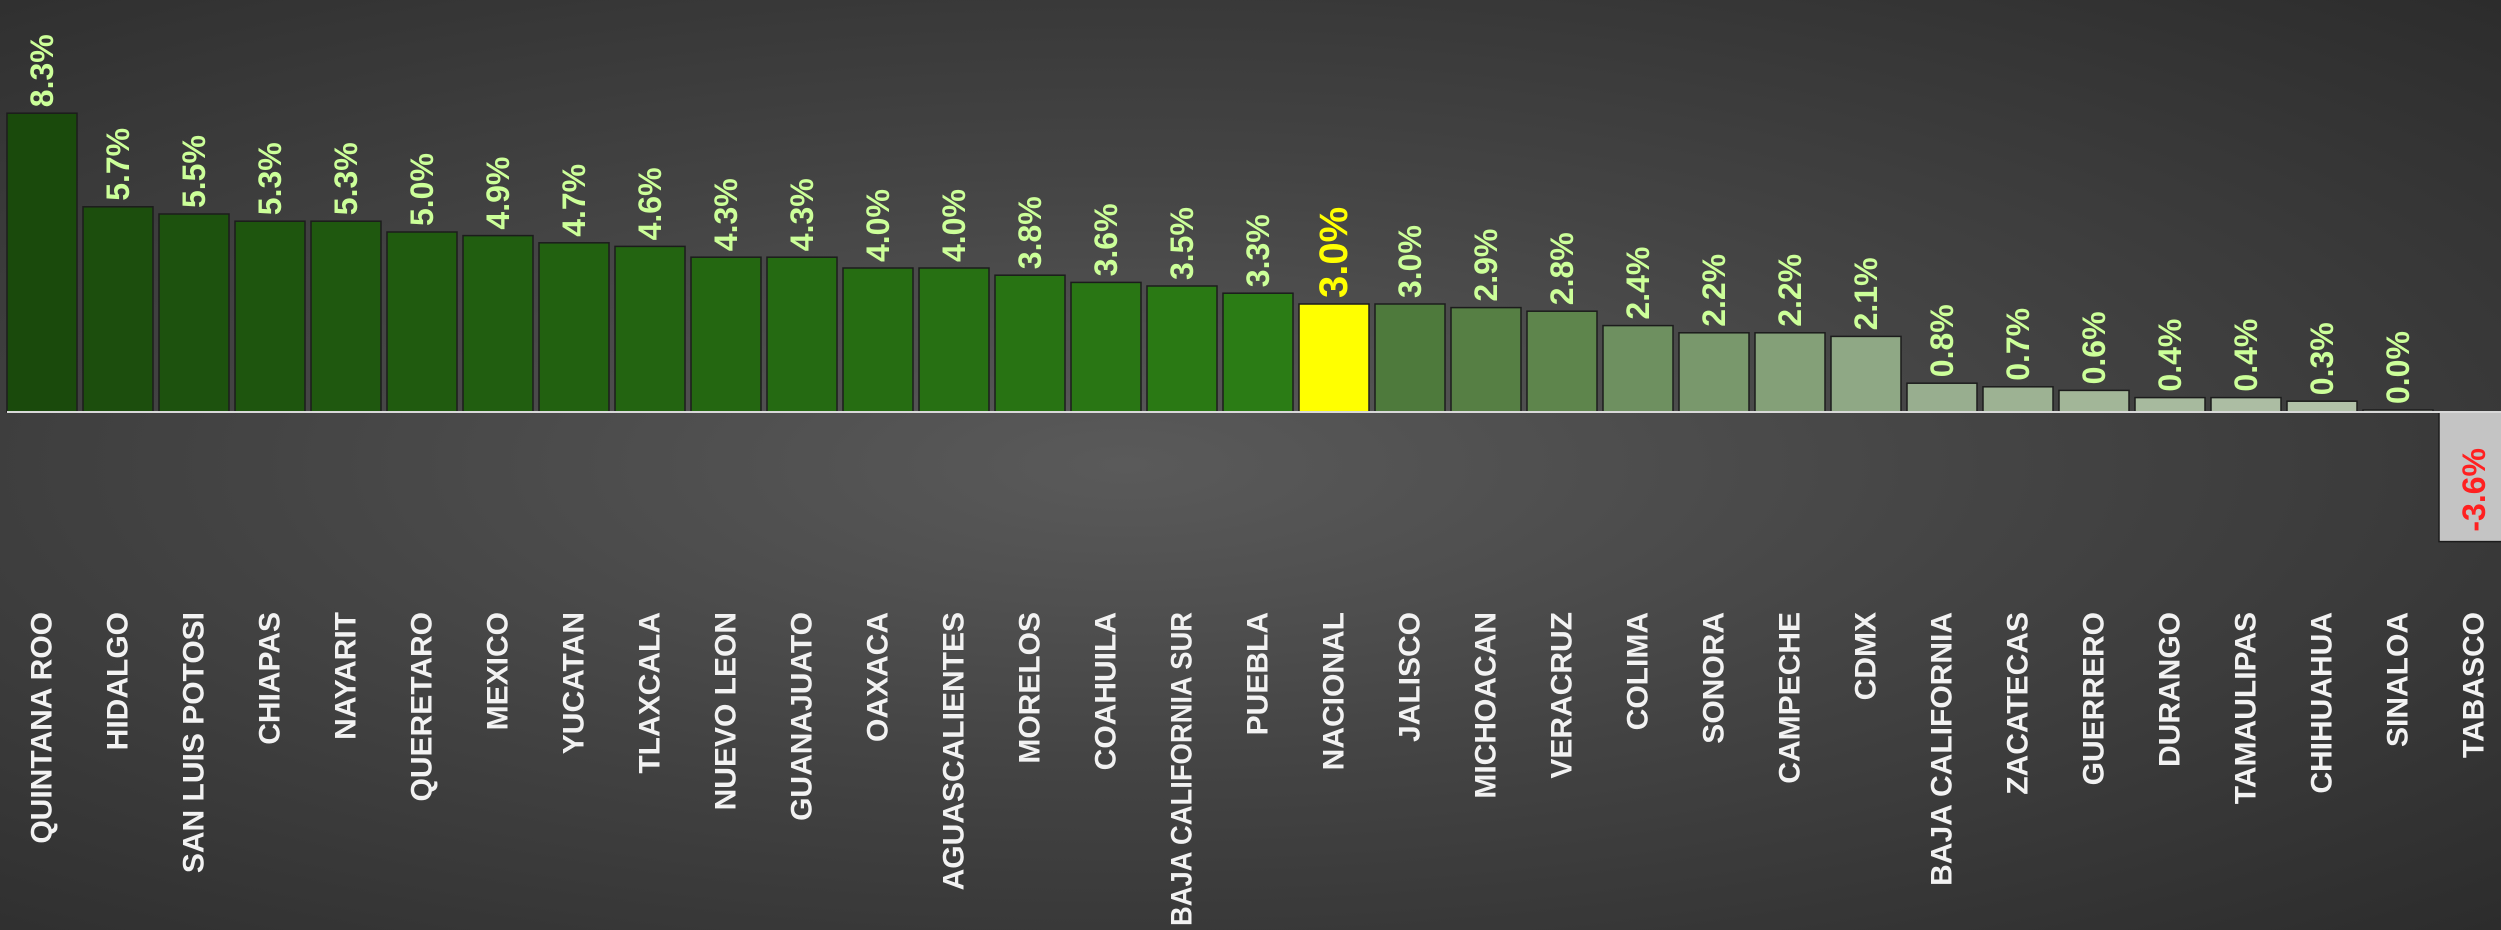  I want to click on value-label-sinaloa: 0.0%, so click(2398, 367).